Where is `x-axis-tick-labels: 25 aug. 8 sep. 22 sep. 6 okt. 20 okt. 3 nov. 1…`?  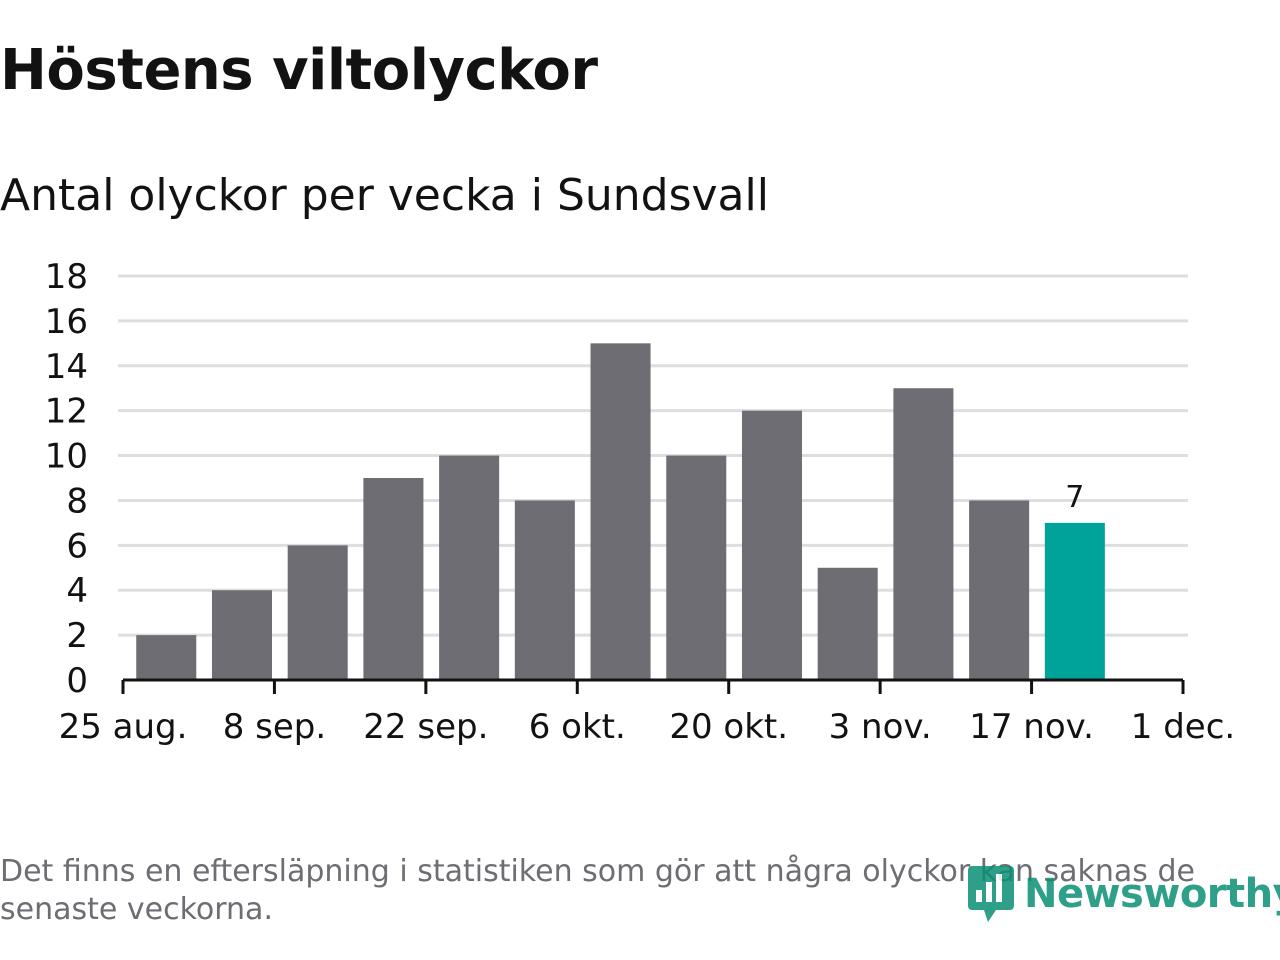 x-axis-tick-labels: 25 aug. 8 sep. 22 sep. 6 okt. 20 okt. 3 nov. 1… is located at coordinates (647, 727).